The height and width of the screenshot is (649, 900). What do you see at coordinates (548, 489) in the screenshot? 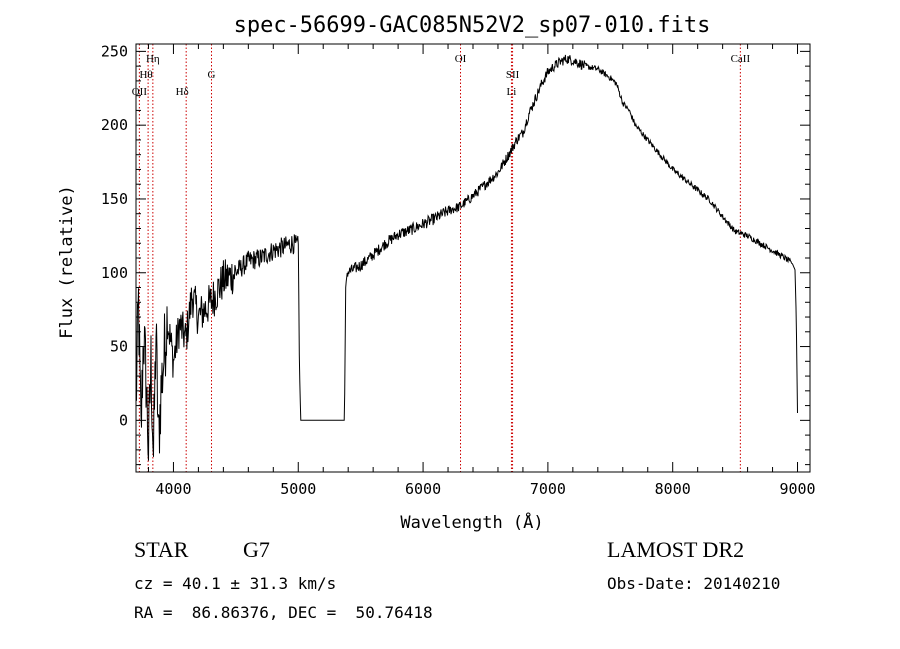
I see `x-tick-label: 7000` at bounding box center [548, 489].